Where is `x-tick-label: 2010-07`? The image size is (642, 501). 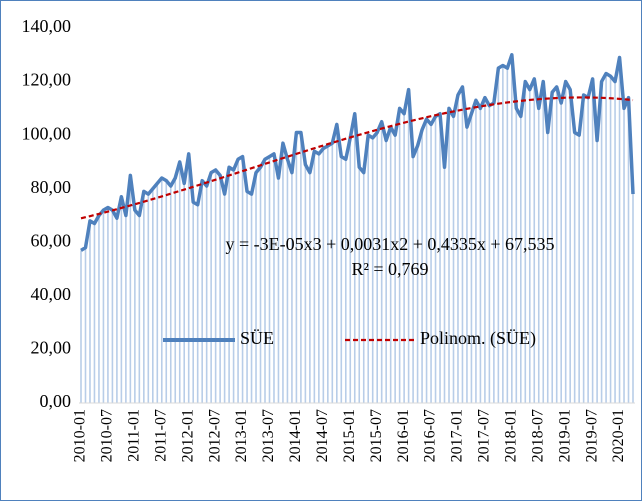
x-tick-label: 2010-07 is located at coordinates (107, 435).